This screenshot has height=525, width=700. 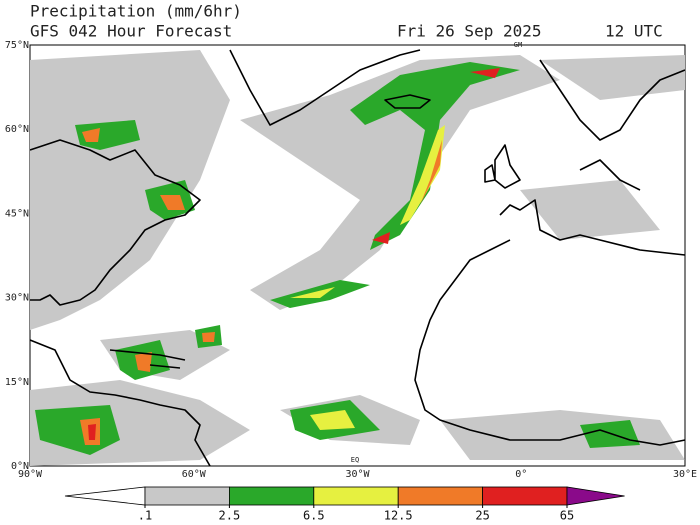 I want to click on latitude-label: 75°N, so click(x=17, y=45).